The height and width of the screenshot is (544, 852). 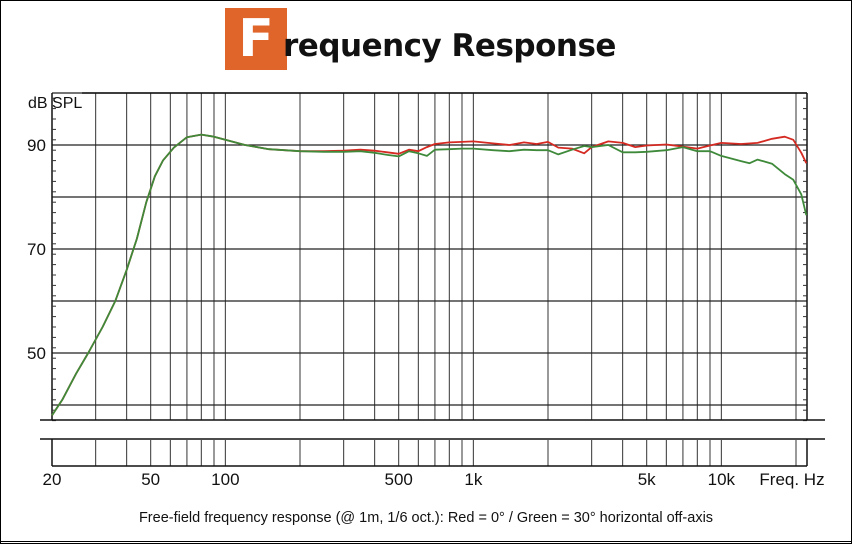 I want to click on x-tick-label: 100, so click(x=225, y=479).